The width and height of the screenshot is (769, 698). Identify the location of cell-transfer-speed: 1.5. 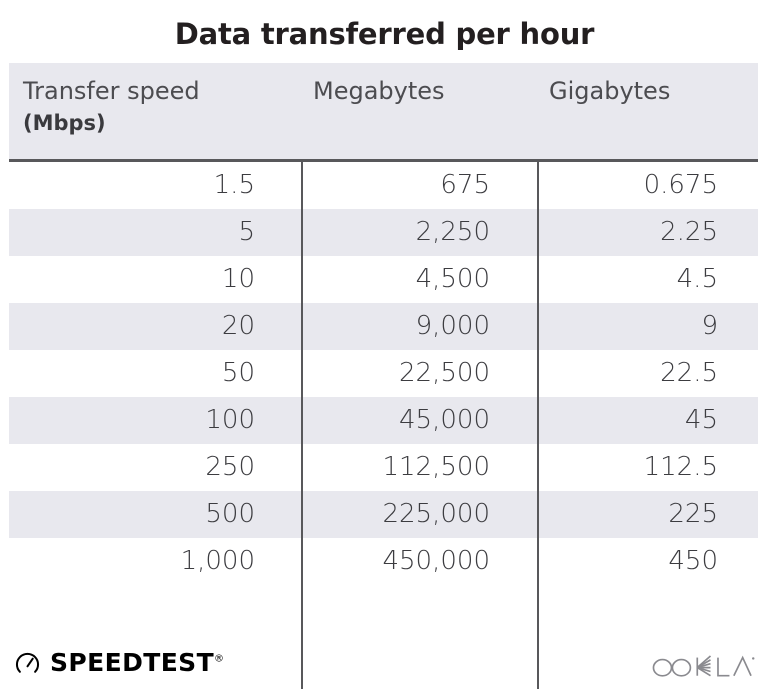
(234, 185).